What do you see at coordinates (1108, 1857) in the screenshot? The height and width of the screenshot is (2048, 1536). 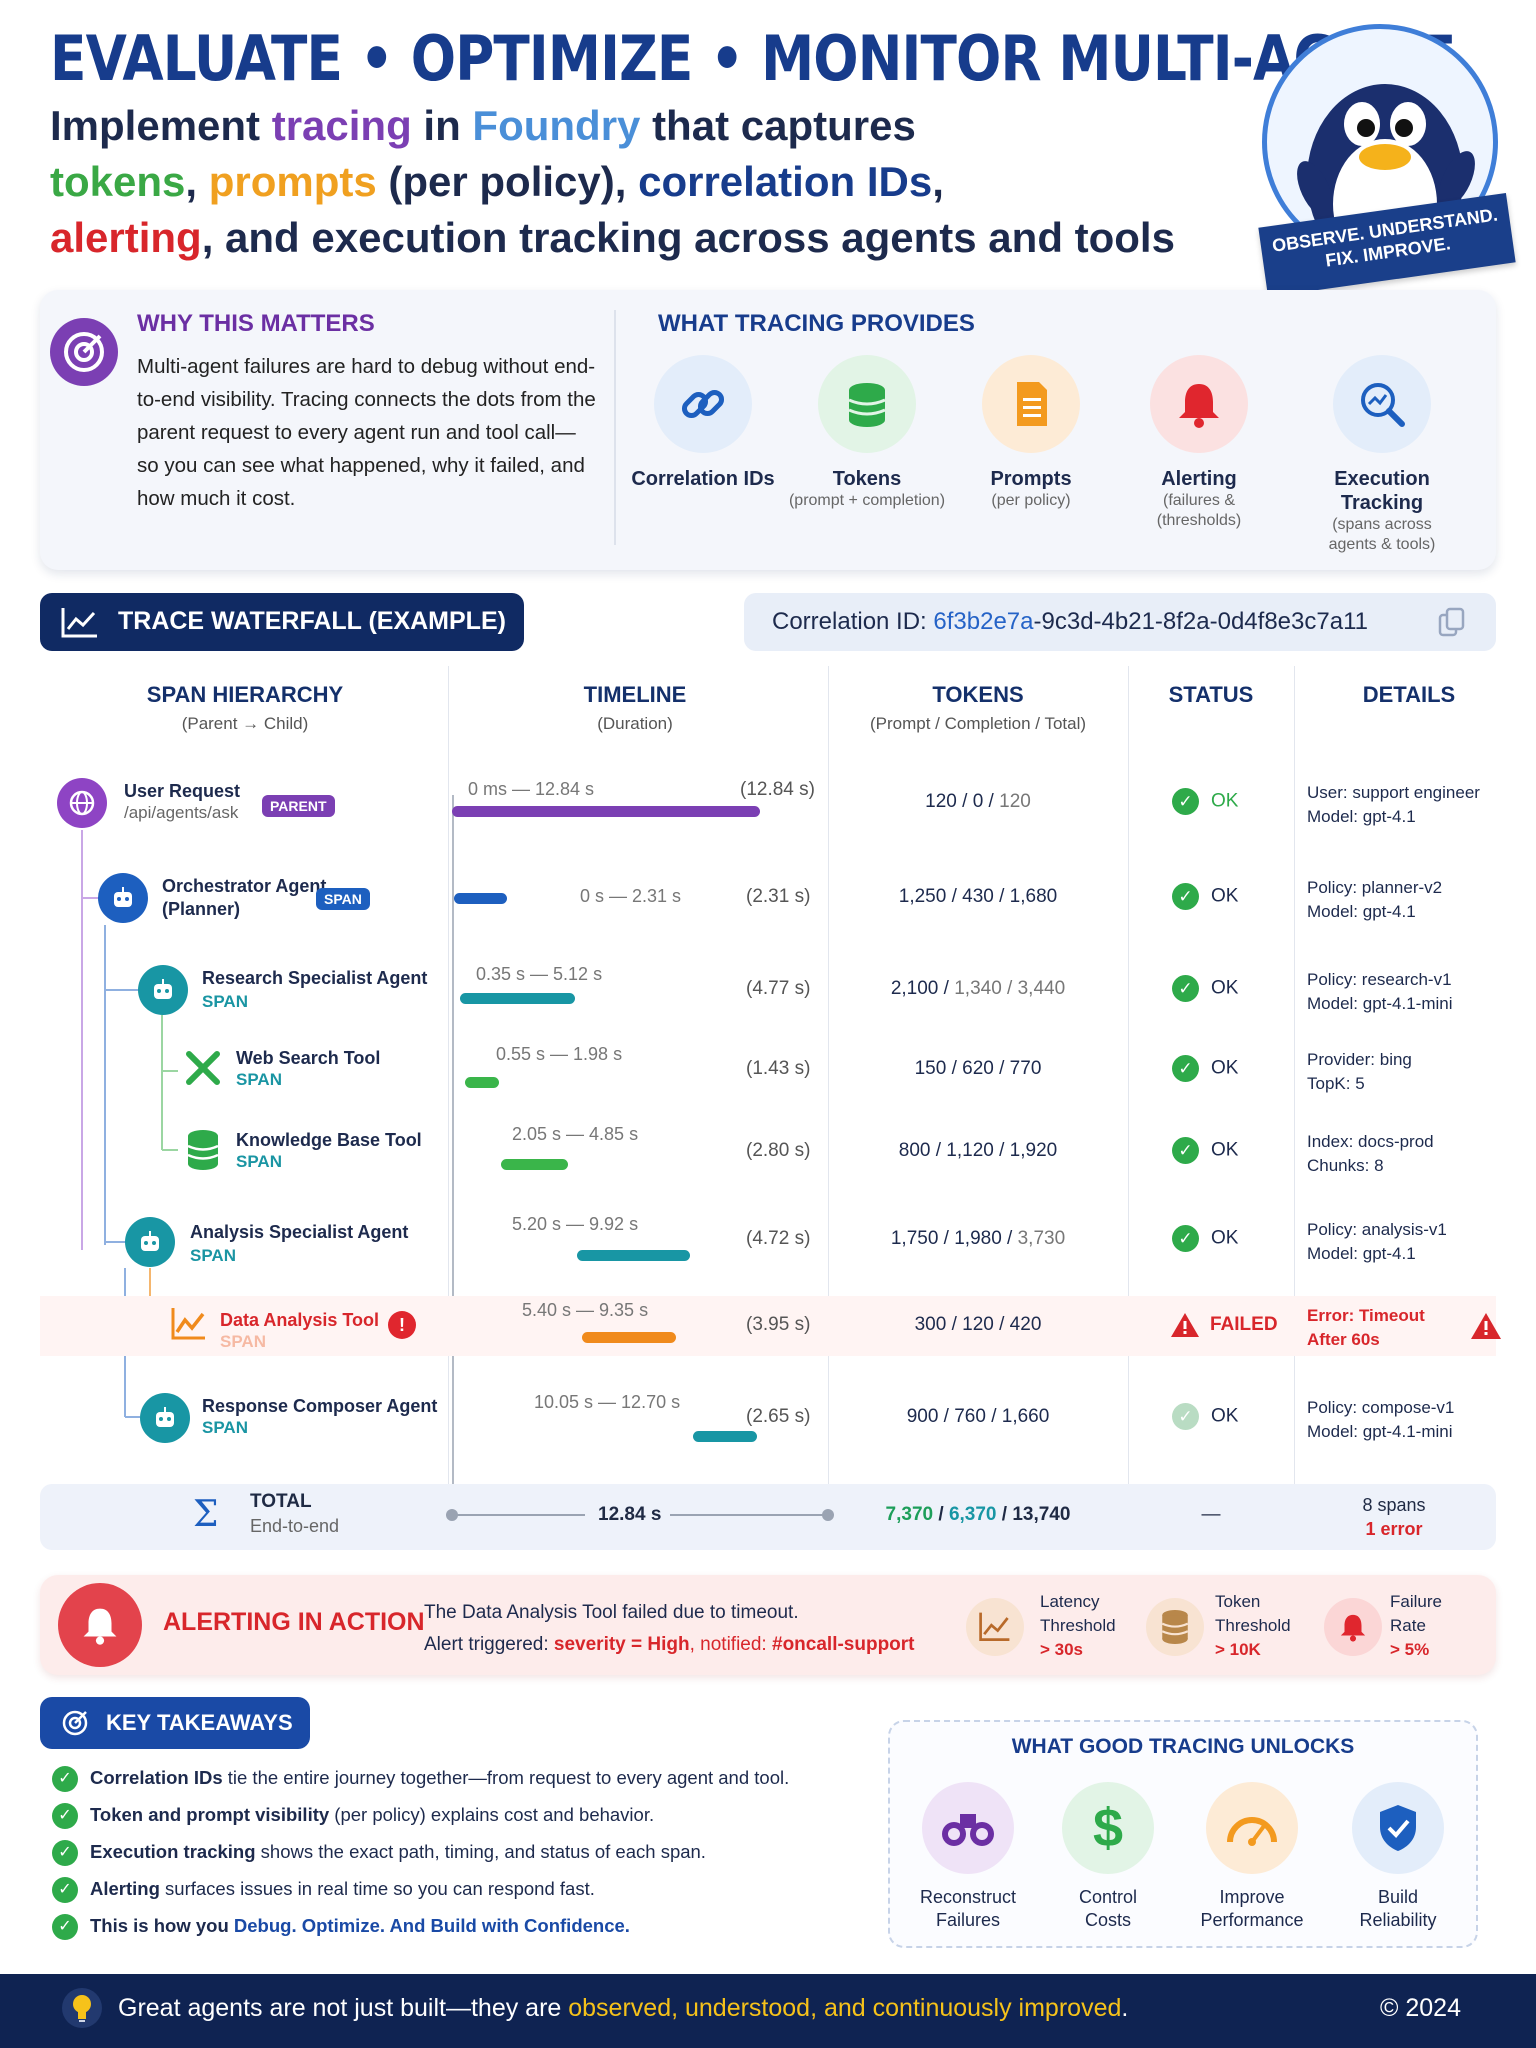 I see `unlock-costs: $ Control Costs` at bounding box center [1108, 1857].